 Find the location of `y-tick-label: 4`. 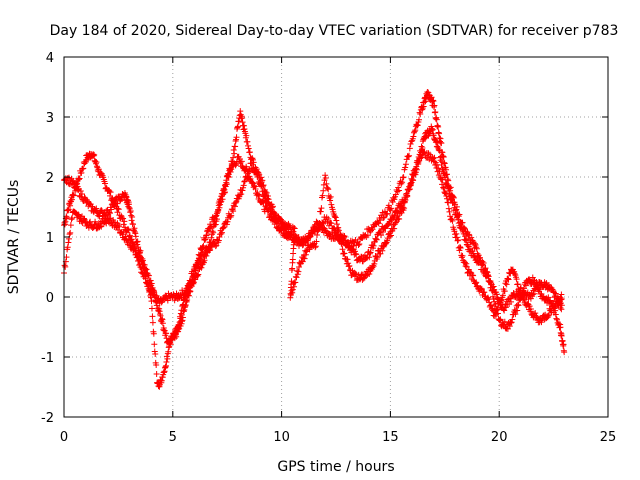

y-tick-label: 4 is located at coordinates (50, 58).